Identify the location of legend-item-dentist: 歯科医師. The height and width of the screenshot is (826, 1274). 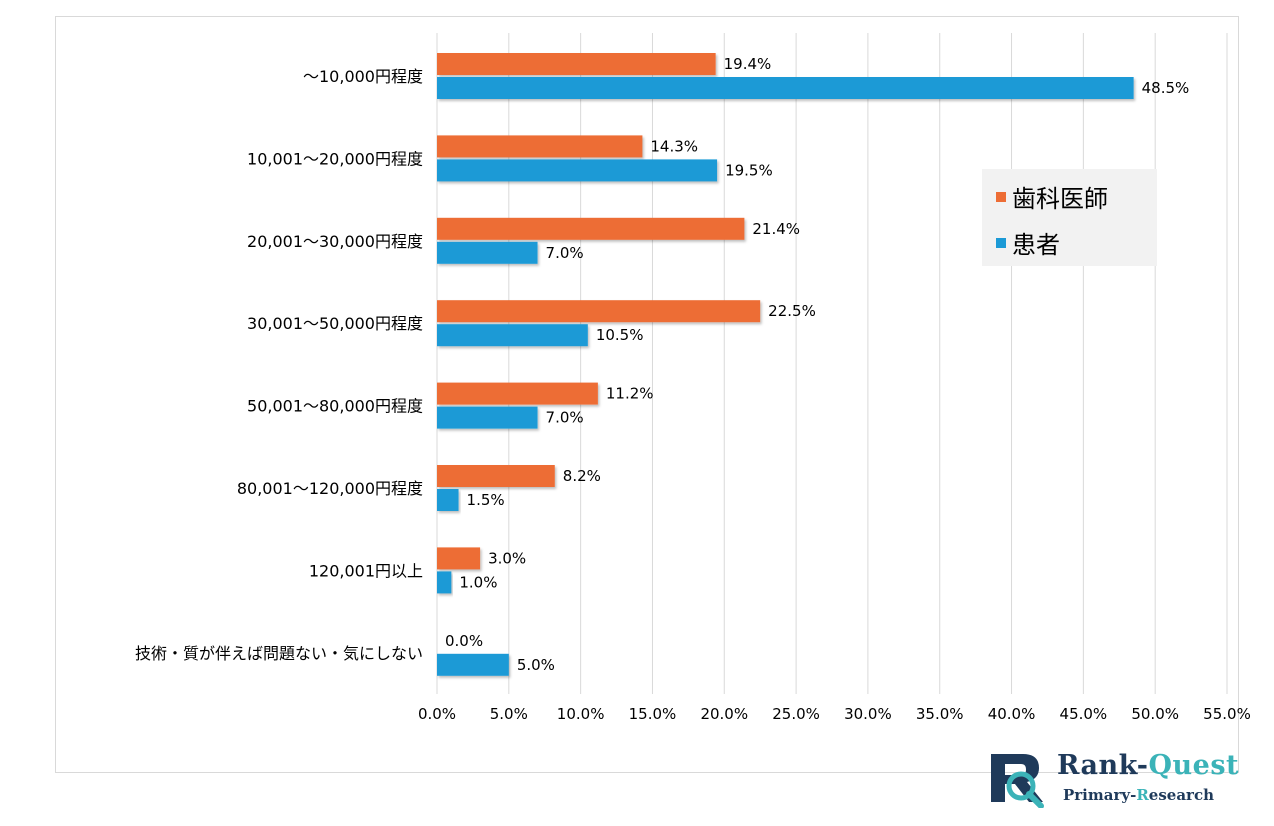
(1052, 196).